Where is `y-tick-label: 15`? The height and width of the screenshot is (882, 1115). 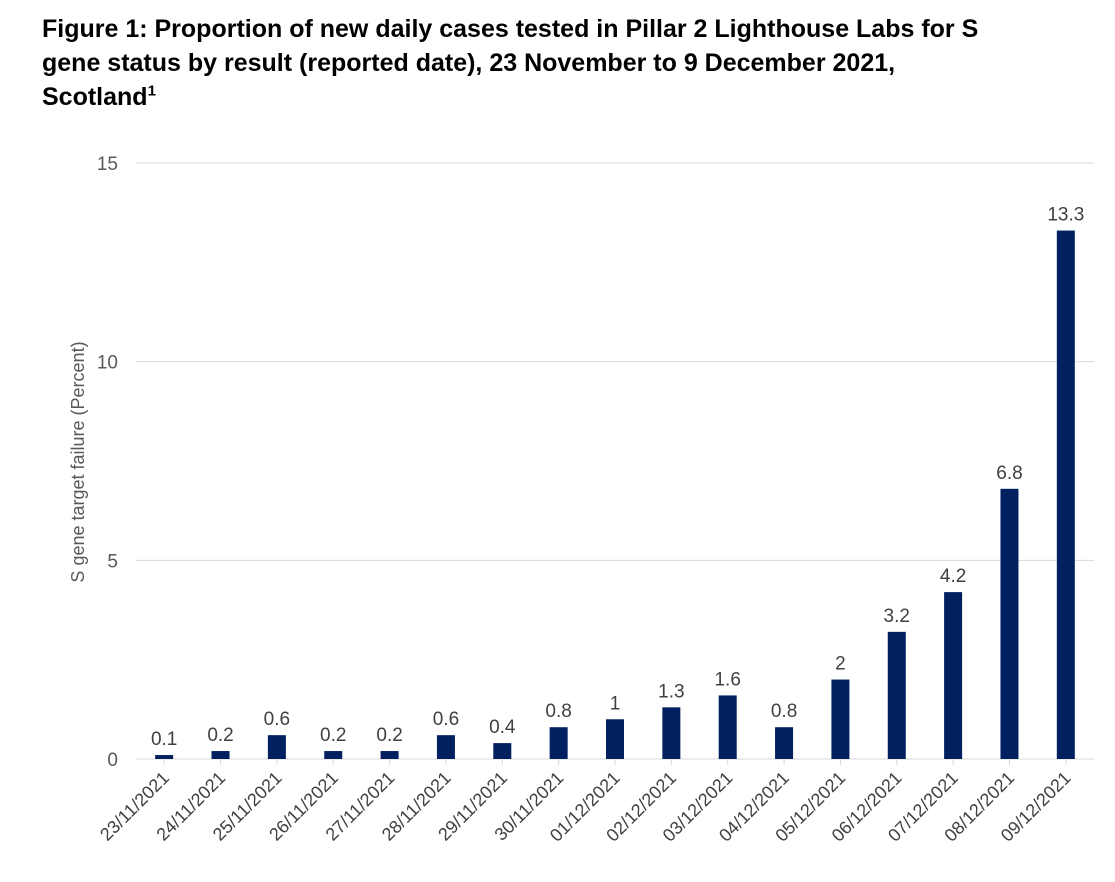
y-tick-label: 15 is located at coordinates (107, 164).